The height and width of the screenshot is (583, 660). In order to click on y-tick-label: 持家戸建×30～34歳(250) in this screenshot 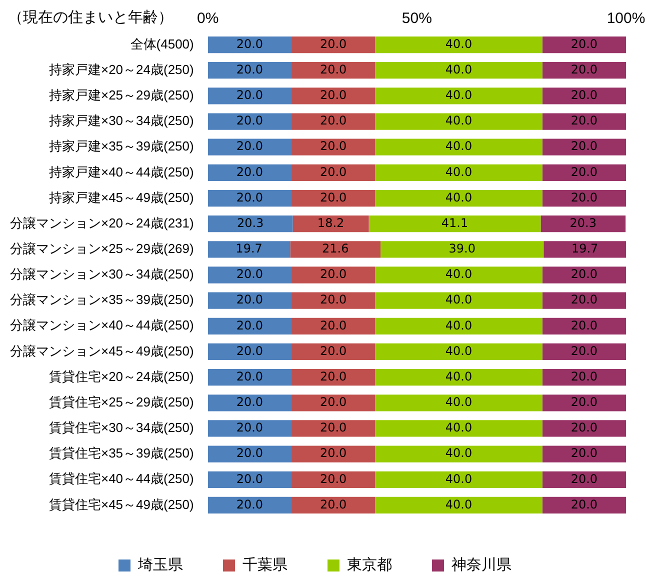, I will do `click(121, 120)`.